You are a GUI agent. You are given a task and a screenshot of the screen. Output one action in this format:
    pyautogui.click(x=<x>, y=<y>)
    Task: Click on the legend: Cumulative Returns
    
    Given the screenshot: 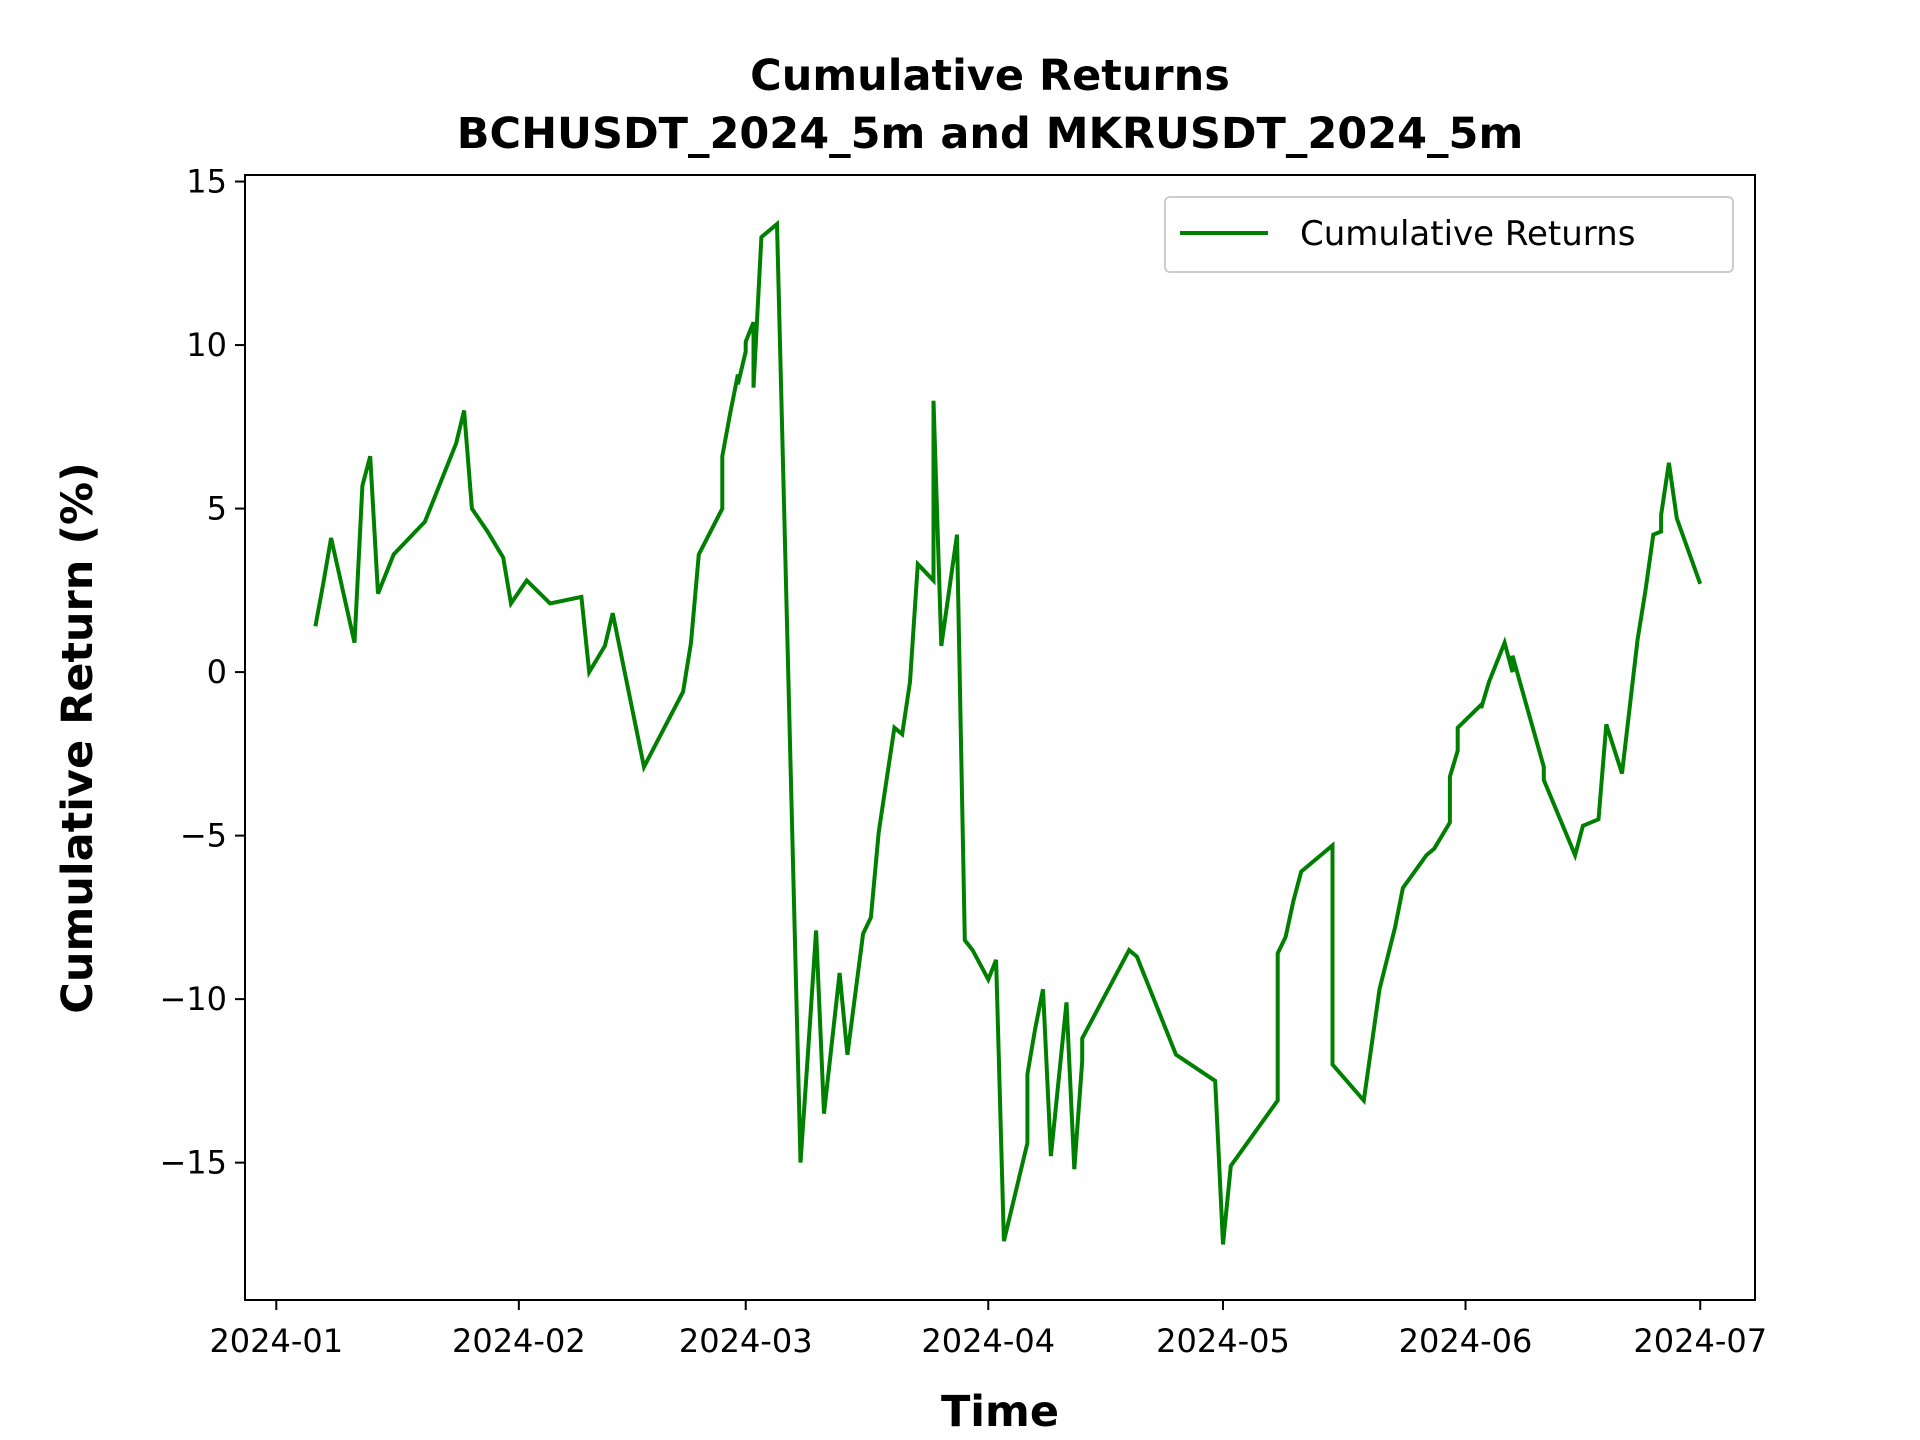 What is the action you would take?
    pyautogui.click(x=1449, y=234)
    